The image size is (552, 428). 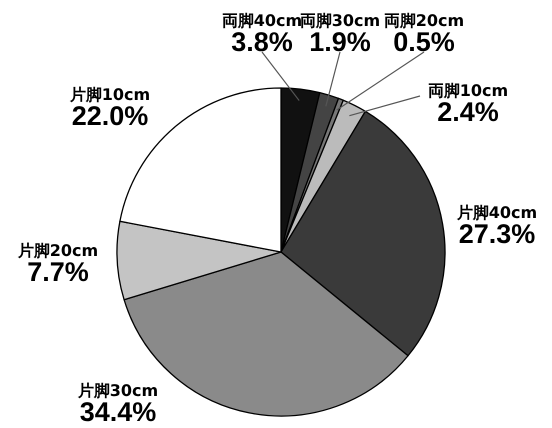 I want to click on data-label: 22.0%, so click(x=110, y=116).